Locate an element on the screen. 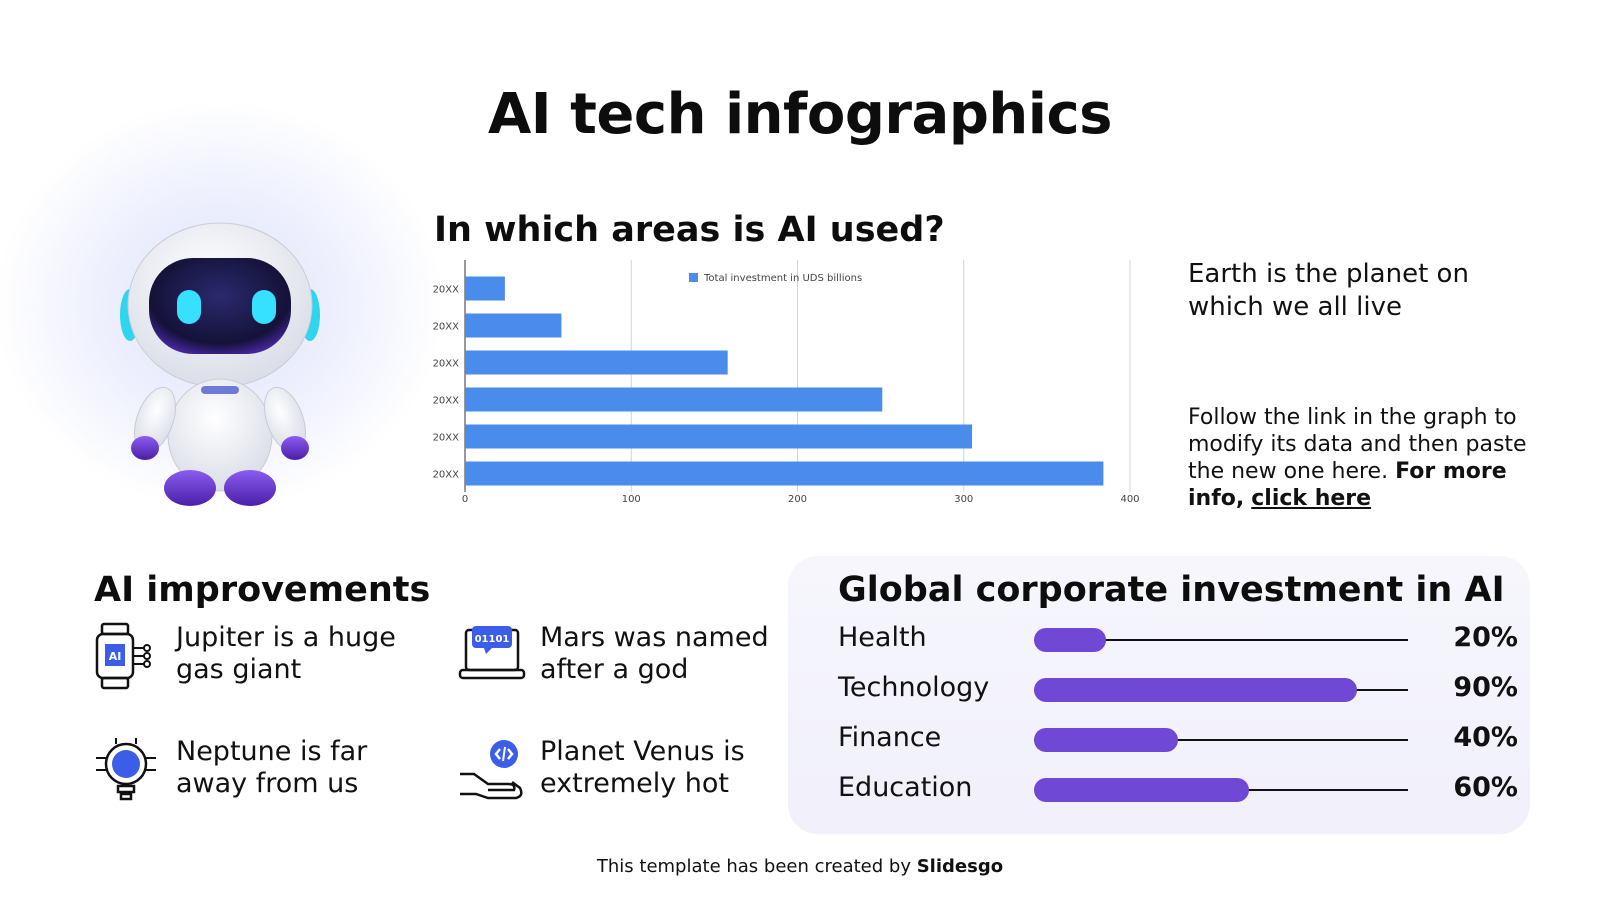 Image resolution: width=1600 pixels, height=900 pixels. investment-row: Finance 40% is located at coordinates (1178, 740).